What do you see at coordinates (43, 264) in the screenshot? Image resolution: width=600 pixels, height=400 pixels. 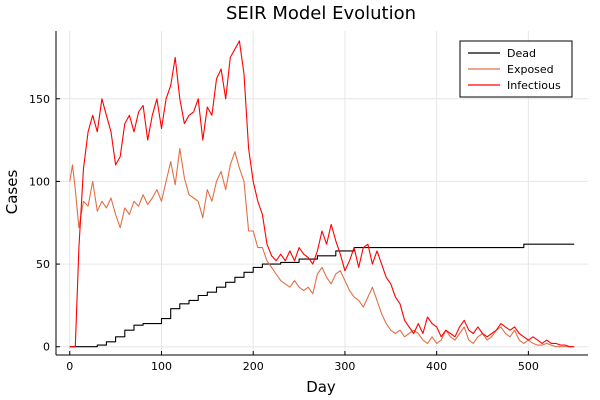 I see `y-tick-label: 50` at bounding box center [43, 264].